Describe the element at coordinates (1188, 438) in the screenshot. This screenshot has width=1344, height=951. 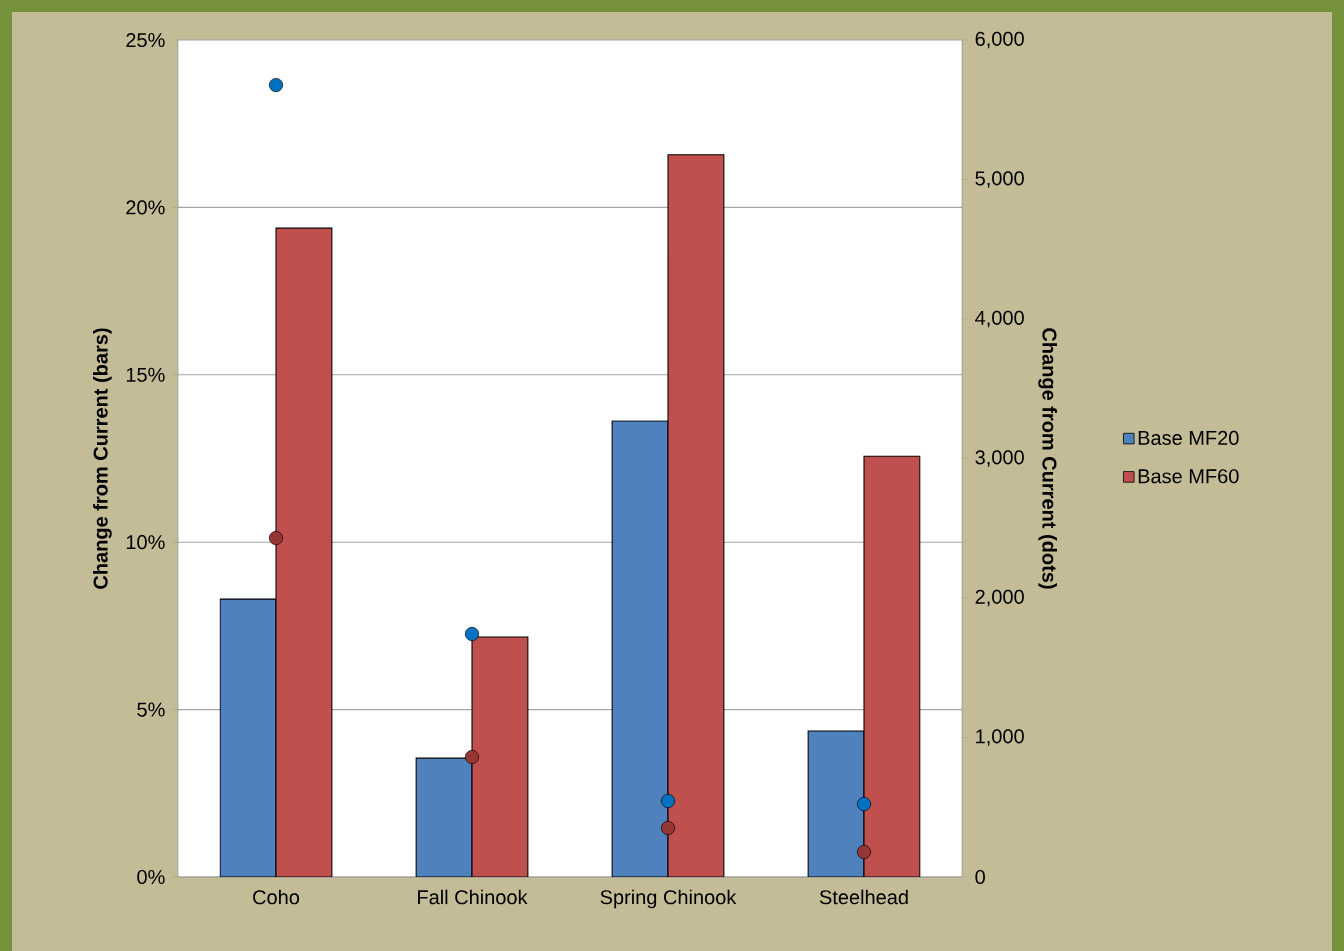
I see `legend-label: Base MF20` at that location.